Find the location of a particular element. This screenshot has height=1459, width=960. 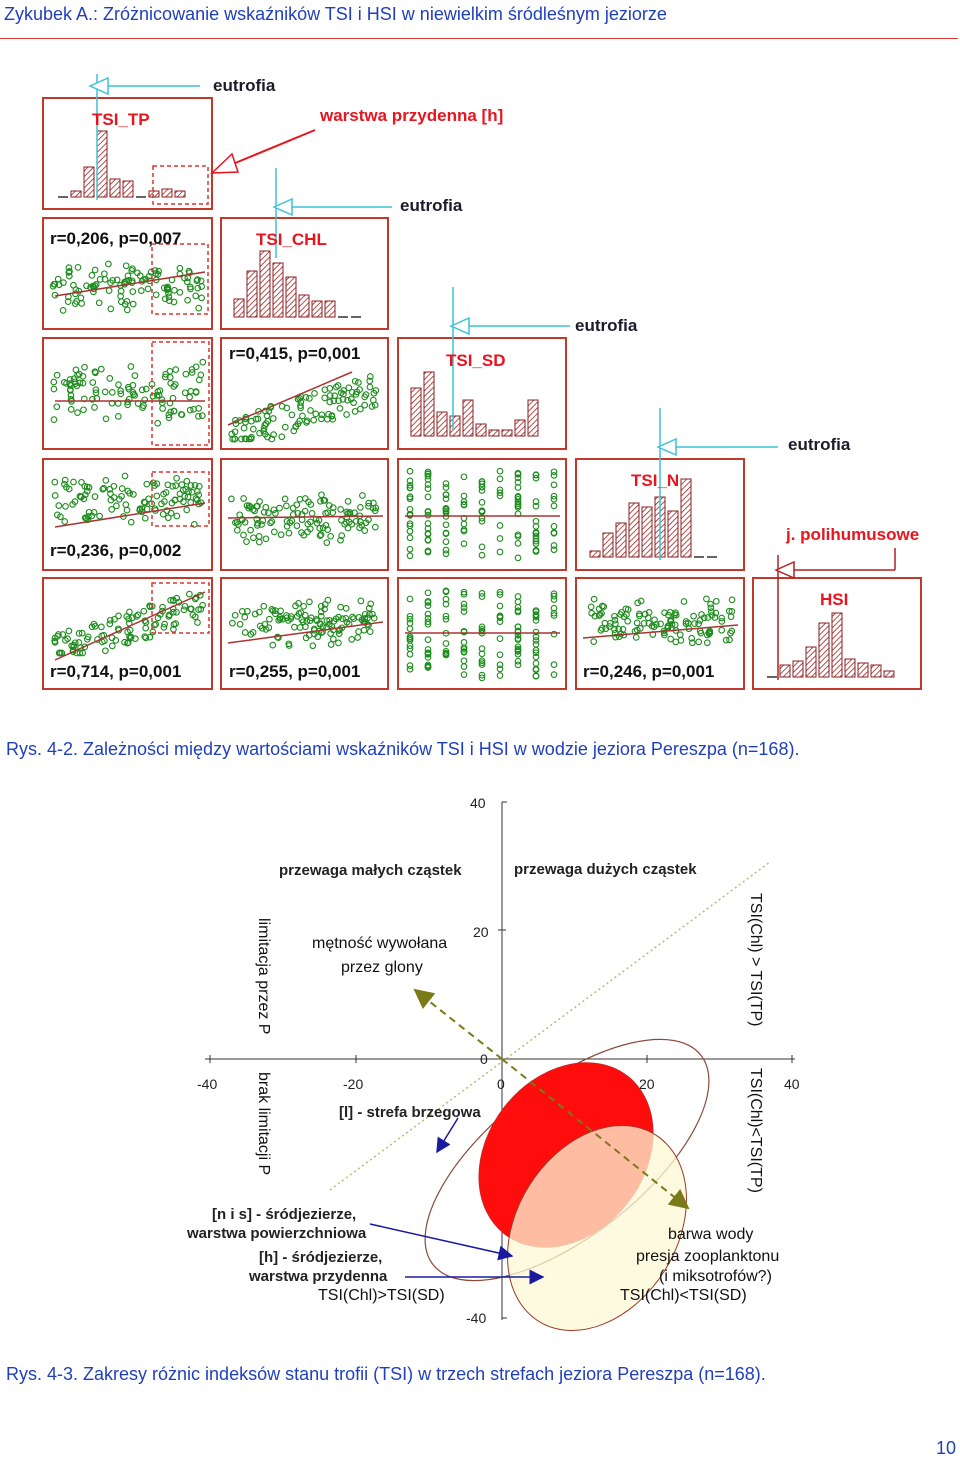

correlation-label: r=0,236, p=0,002 is located at coordinates (115, 550).